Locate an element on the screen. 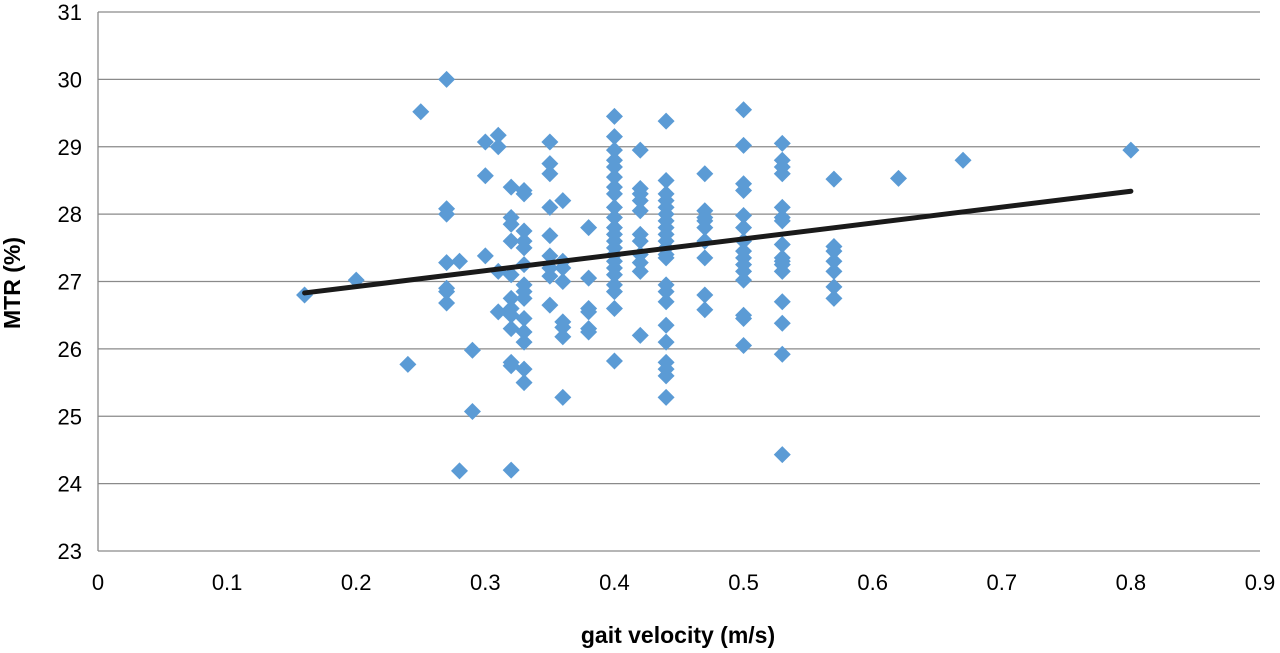 The image size is (1280, 653). y-tick-label-8: 31 is located at coordinates (70, 12).